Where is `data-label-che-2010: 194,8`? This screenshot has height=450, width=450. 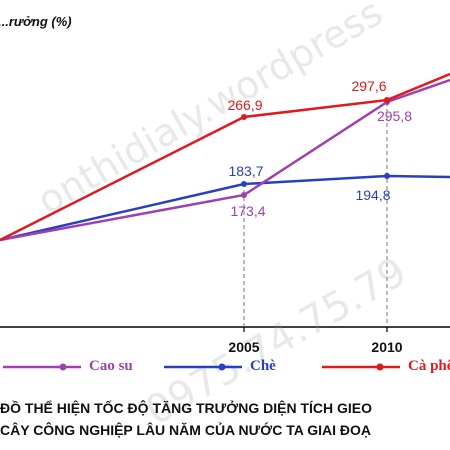
data-label-che-2010: 194,8 is located at coordinates (372, 195).